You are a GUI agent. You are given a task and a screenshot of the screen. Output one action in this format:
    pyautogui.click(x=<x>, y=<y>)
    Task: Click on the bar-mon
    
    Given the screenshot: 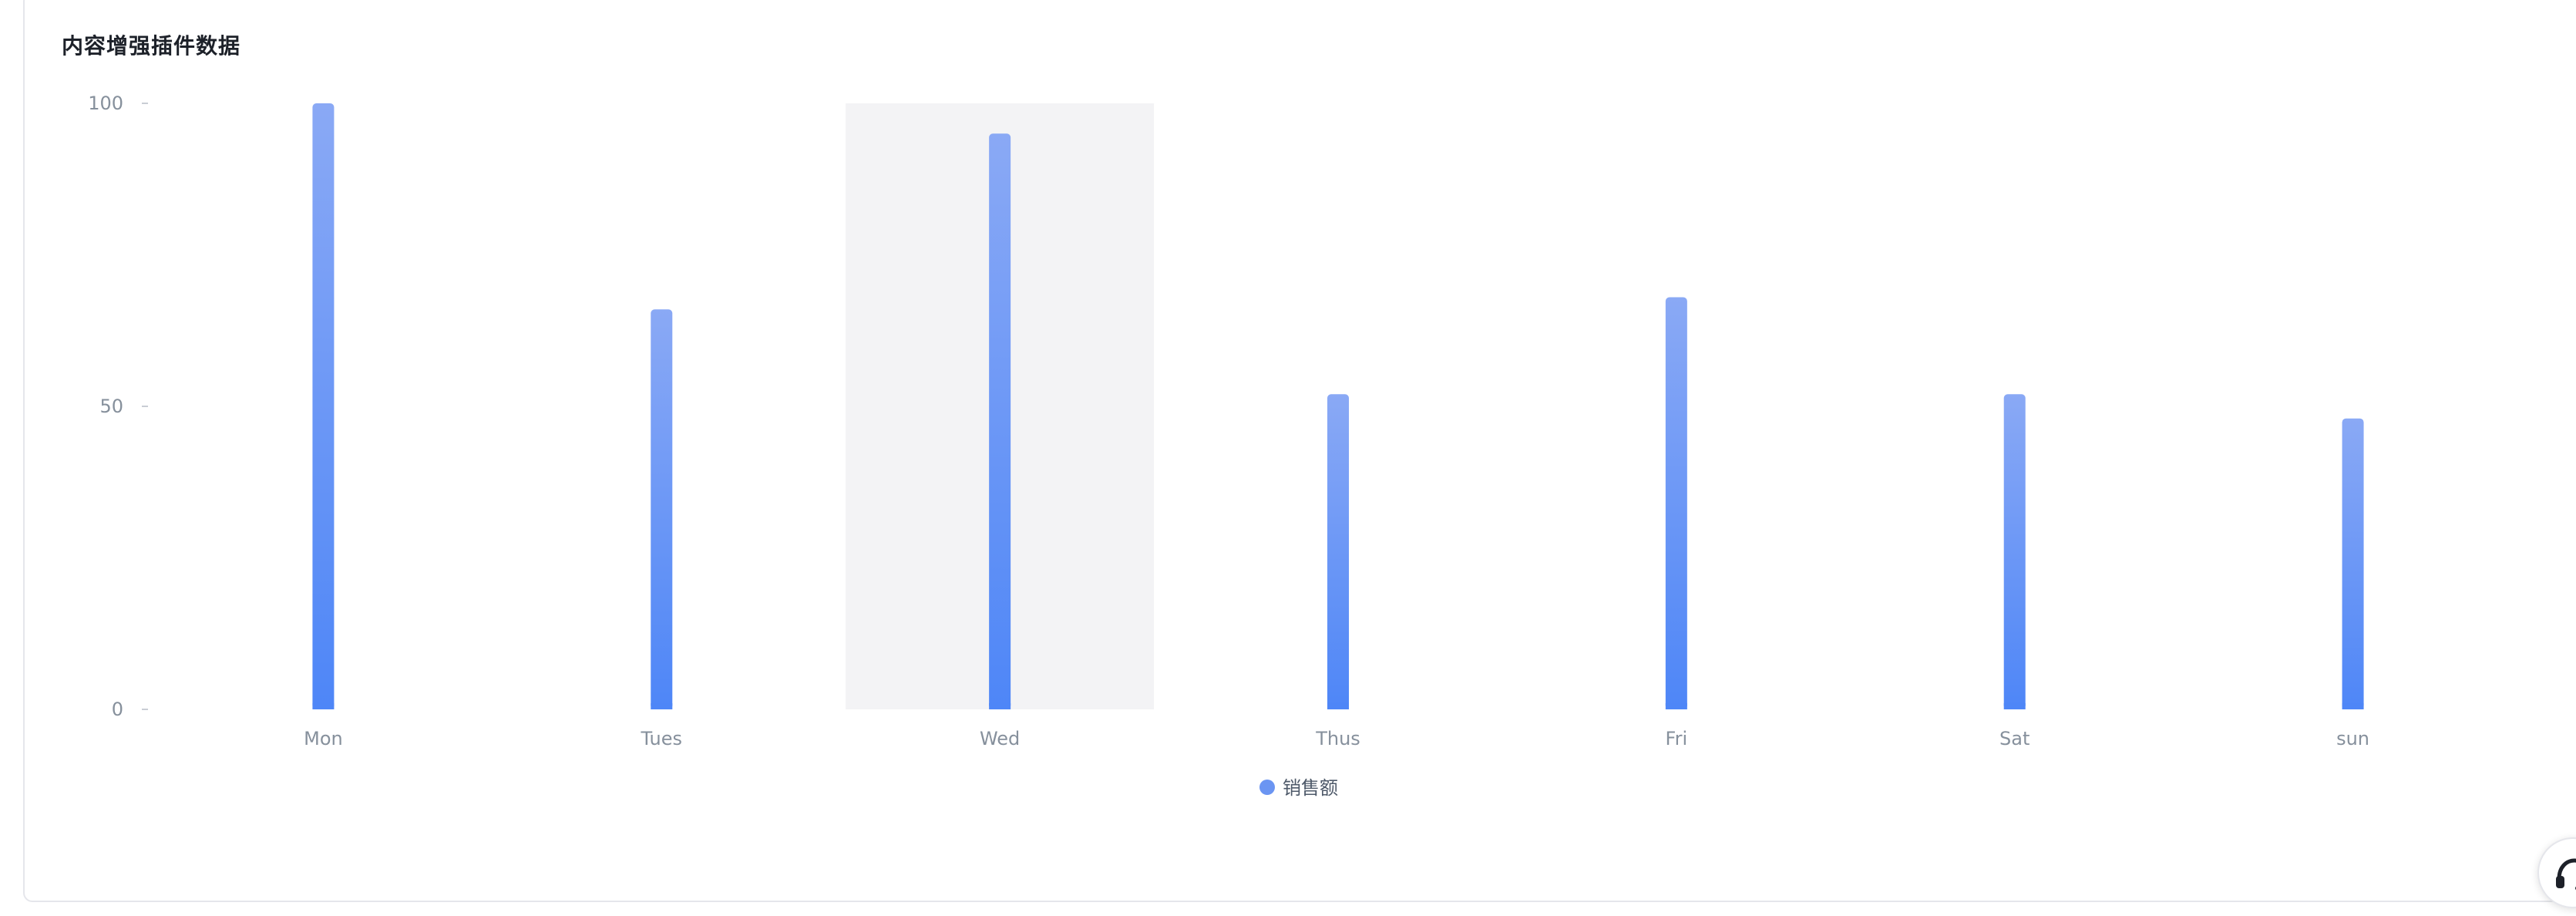 What is the action you would take?
    pyautogui.click(x=323, y=406)
    